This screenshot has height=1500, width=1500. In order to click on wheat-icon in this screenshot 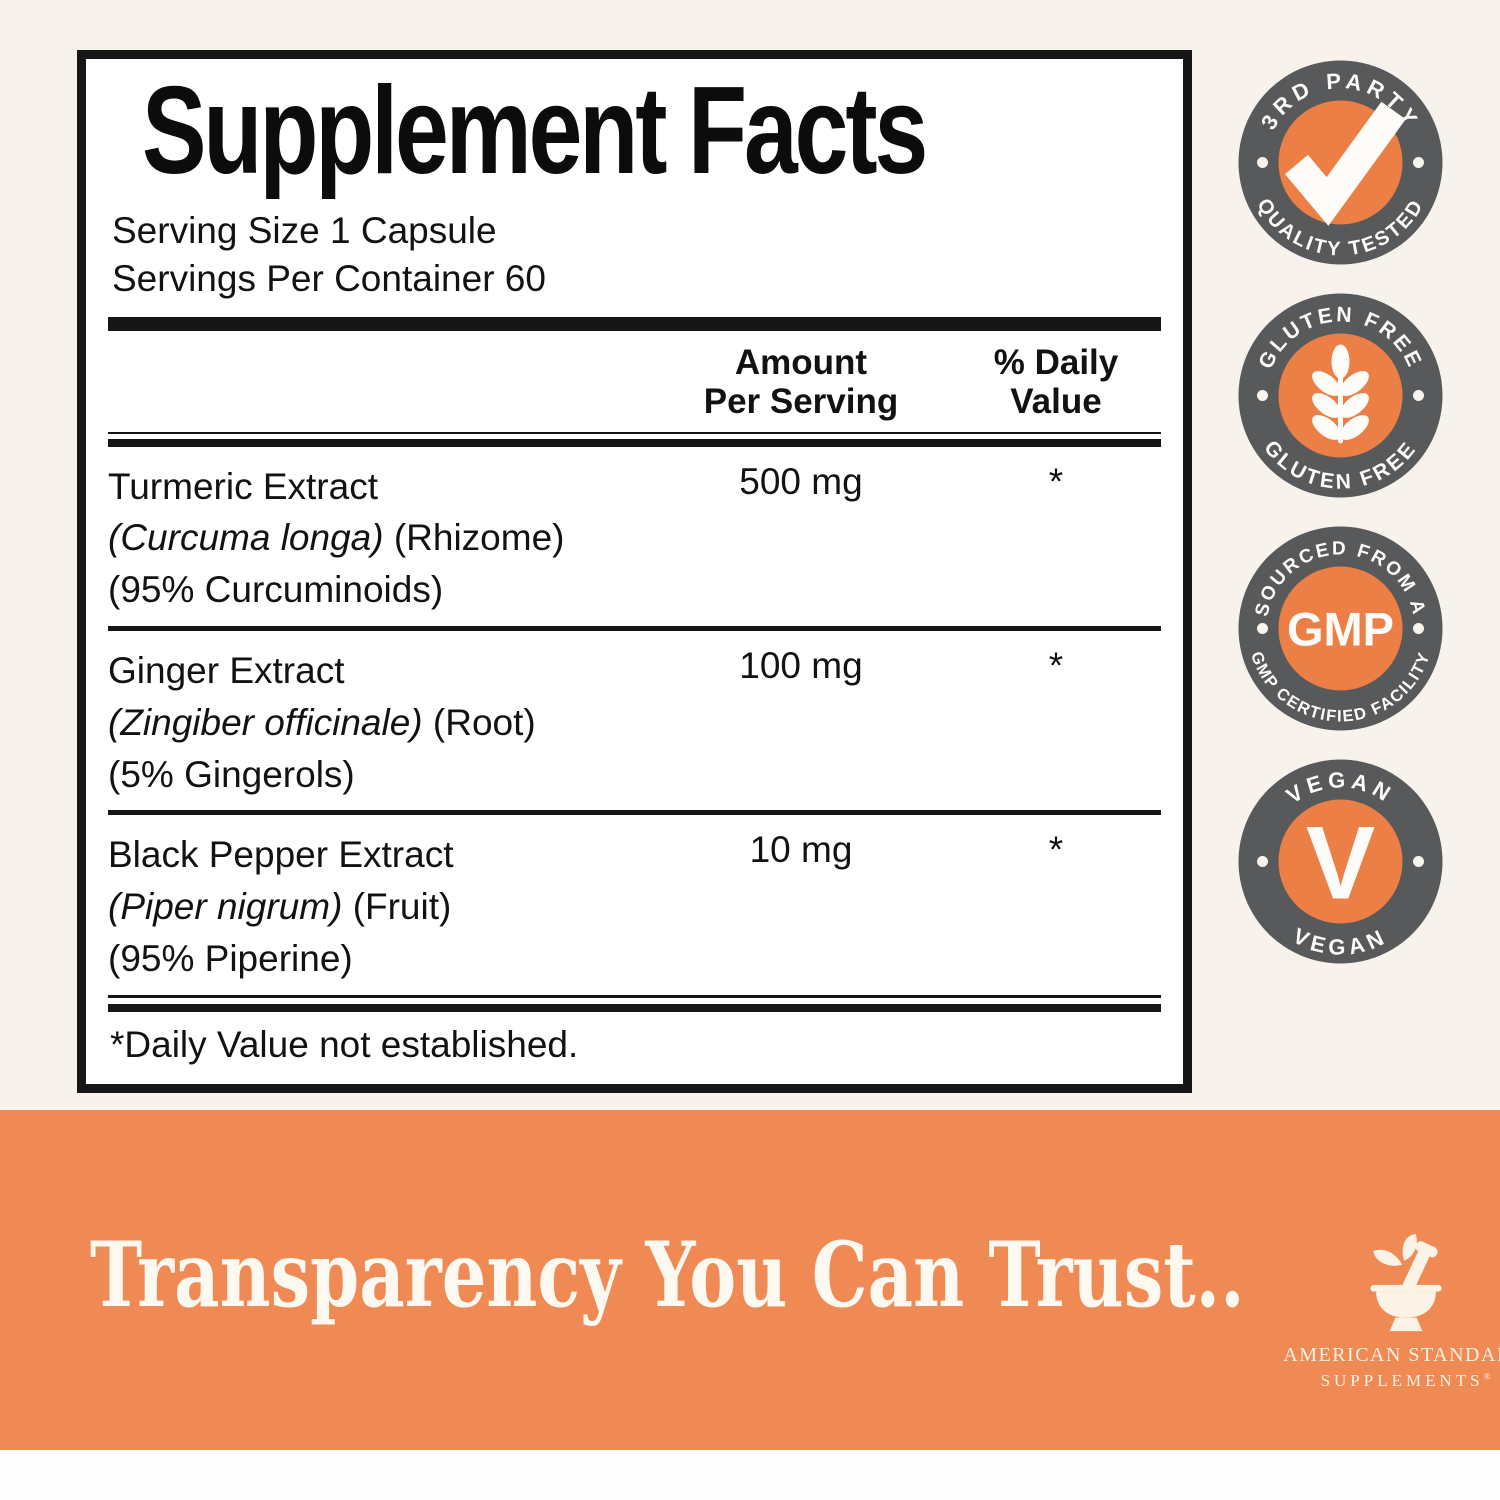, I will do `click(1340, 394)`.